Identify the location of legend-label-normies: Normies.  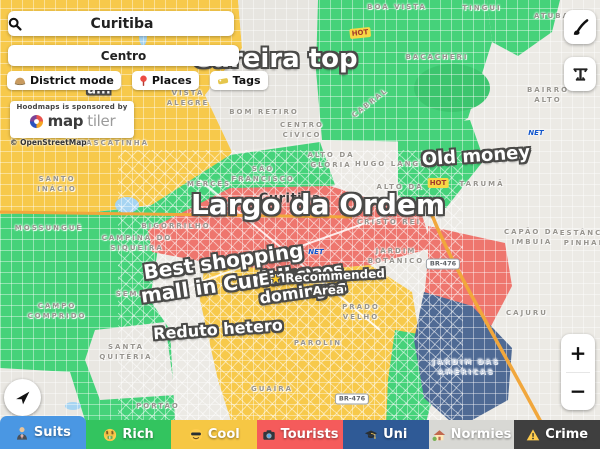
(481, 434).